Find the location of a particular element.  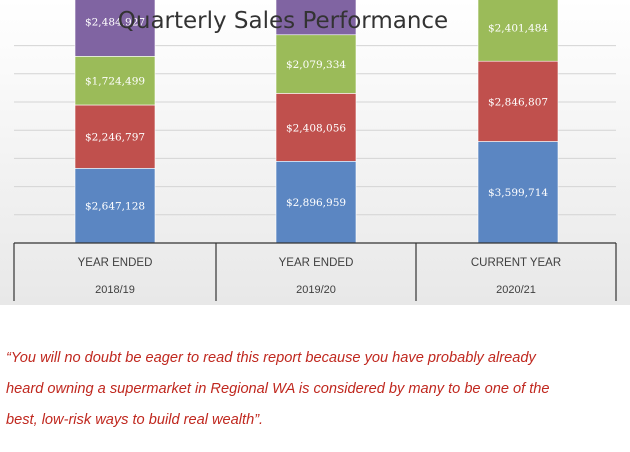

data-label: $2,896,959 is located at coordinates (316, 203).